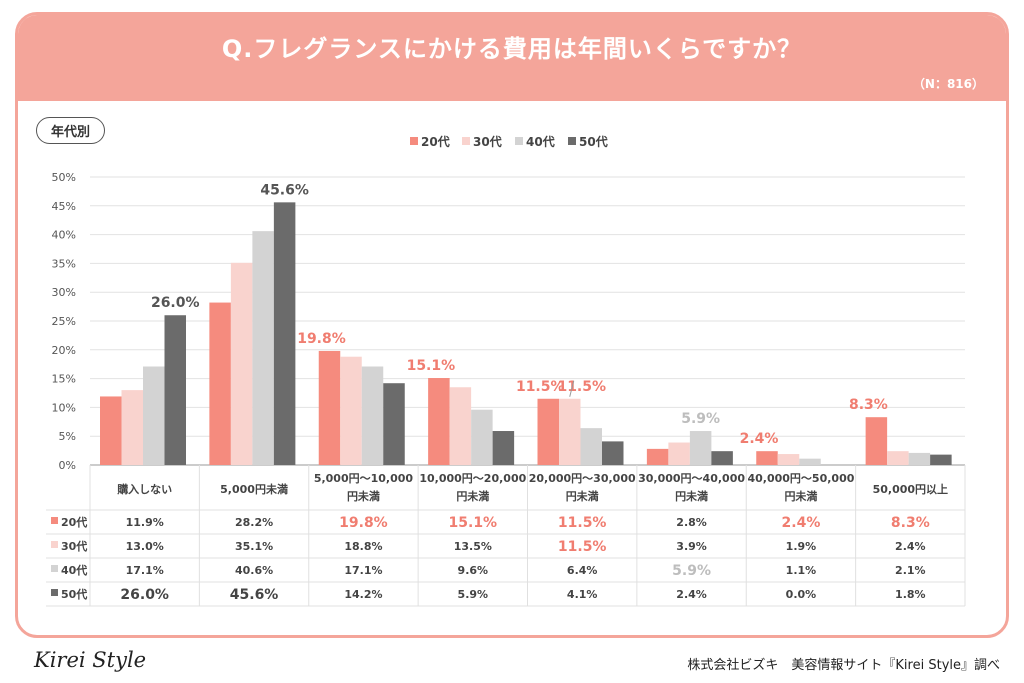 The width and height of the screenshot is (1024, 683). What do you see at coordinates (74, 546) in the screenshot?
I see `row-label: 30代` at bounding box center [74, 546].